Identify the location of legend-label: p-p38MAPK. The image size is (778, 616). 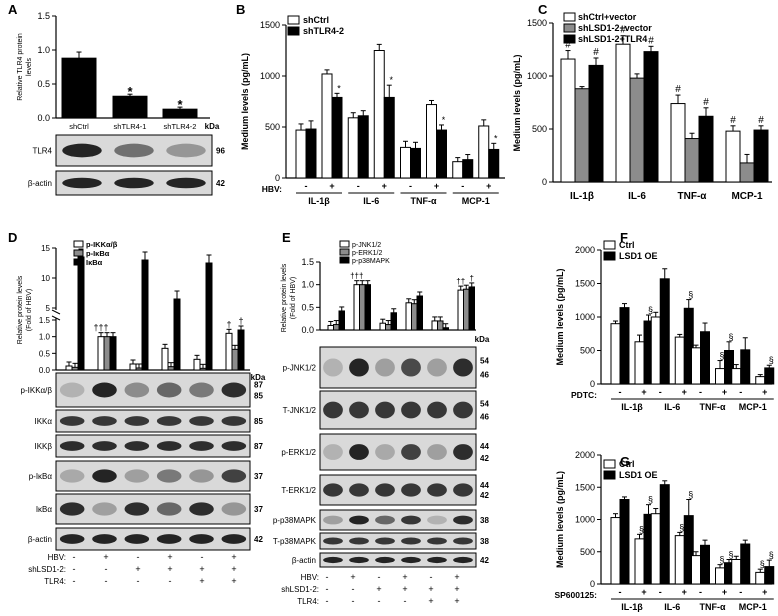
(371, 261).